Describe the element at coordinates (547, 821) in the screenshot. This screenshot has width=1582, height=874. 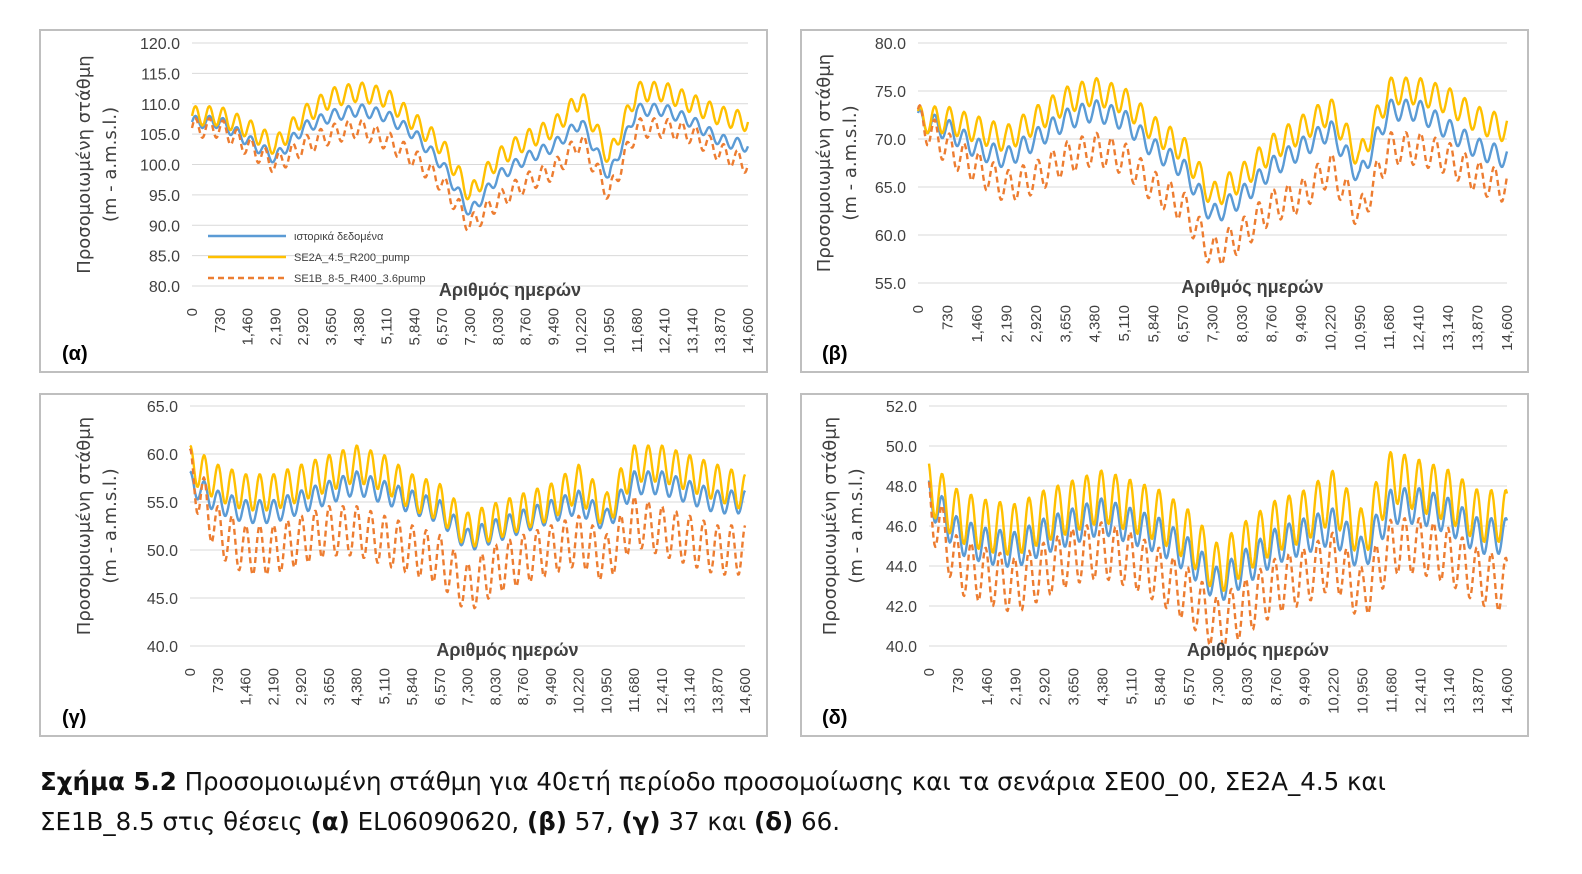
I see `caption-label-b: (β)` at that location.